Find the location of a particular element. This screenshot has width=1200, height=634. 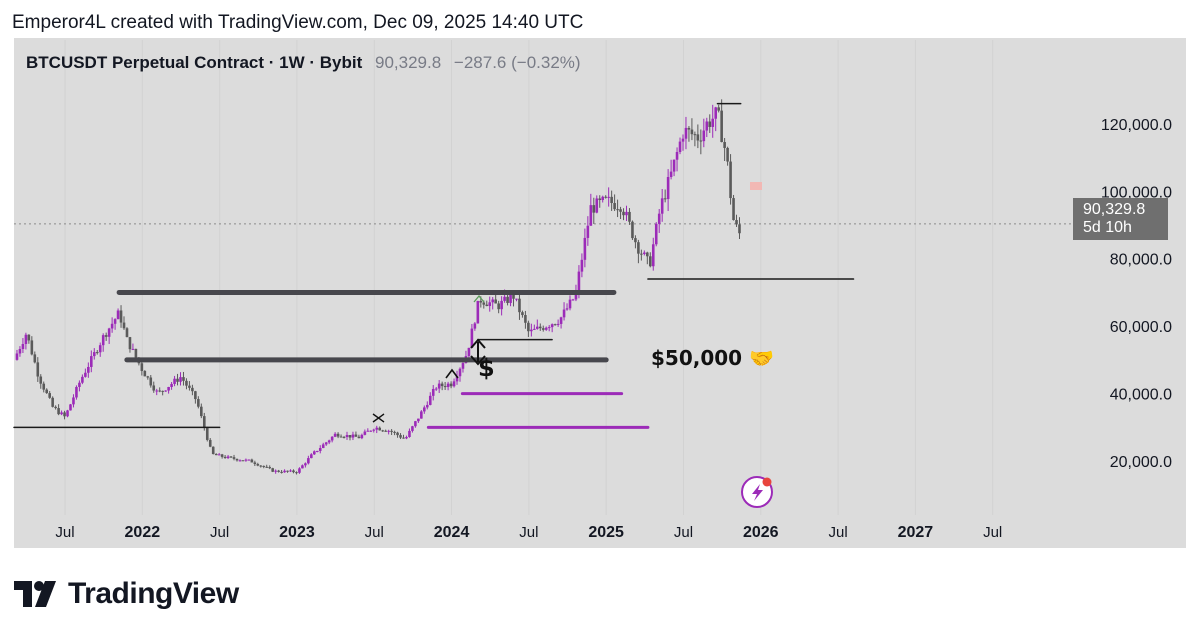

y-tick-label: 100,000.0 is located at coordinates (1136, 192).